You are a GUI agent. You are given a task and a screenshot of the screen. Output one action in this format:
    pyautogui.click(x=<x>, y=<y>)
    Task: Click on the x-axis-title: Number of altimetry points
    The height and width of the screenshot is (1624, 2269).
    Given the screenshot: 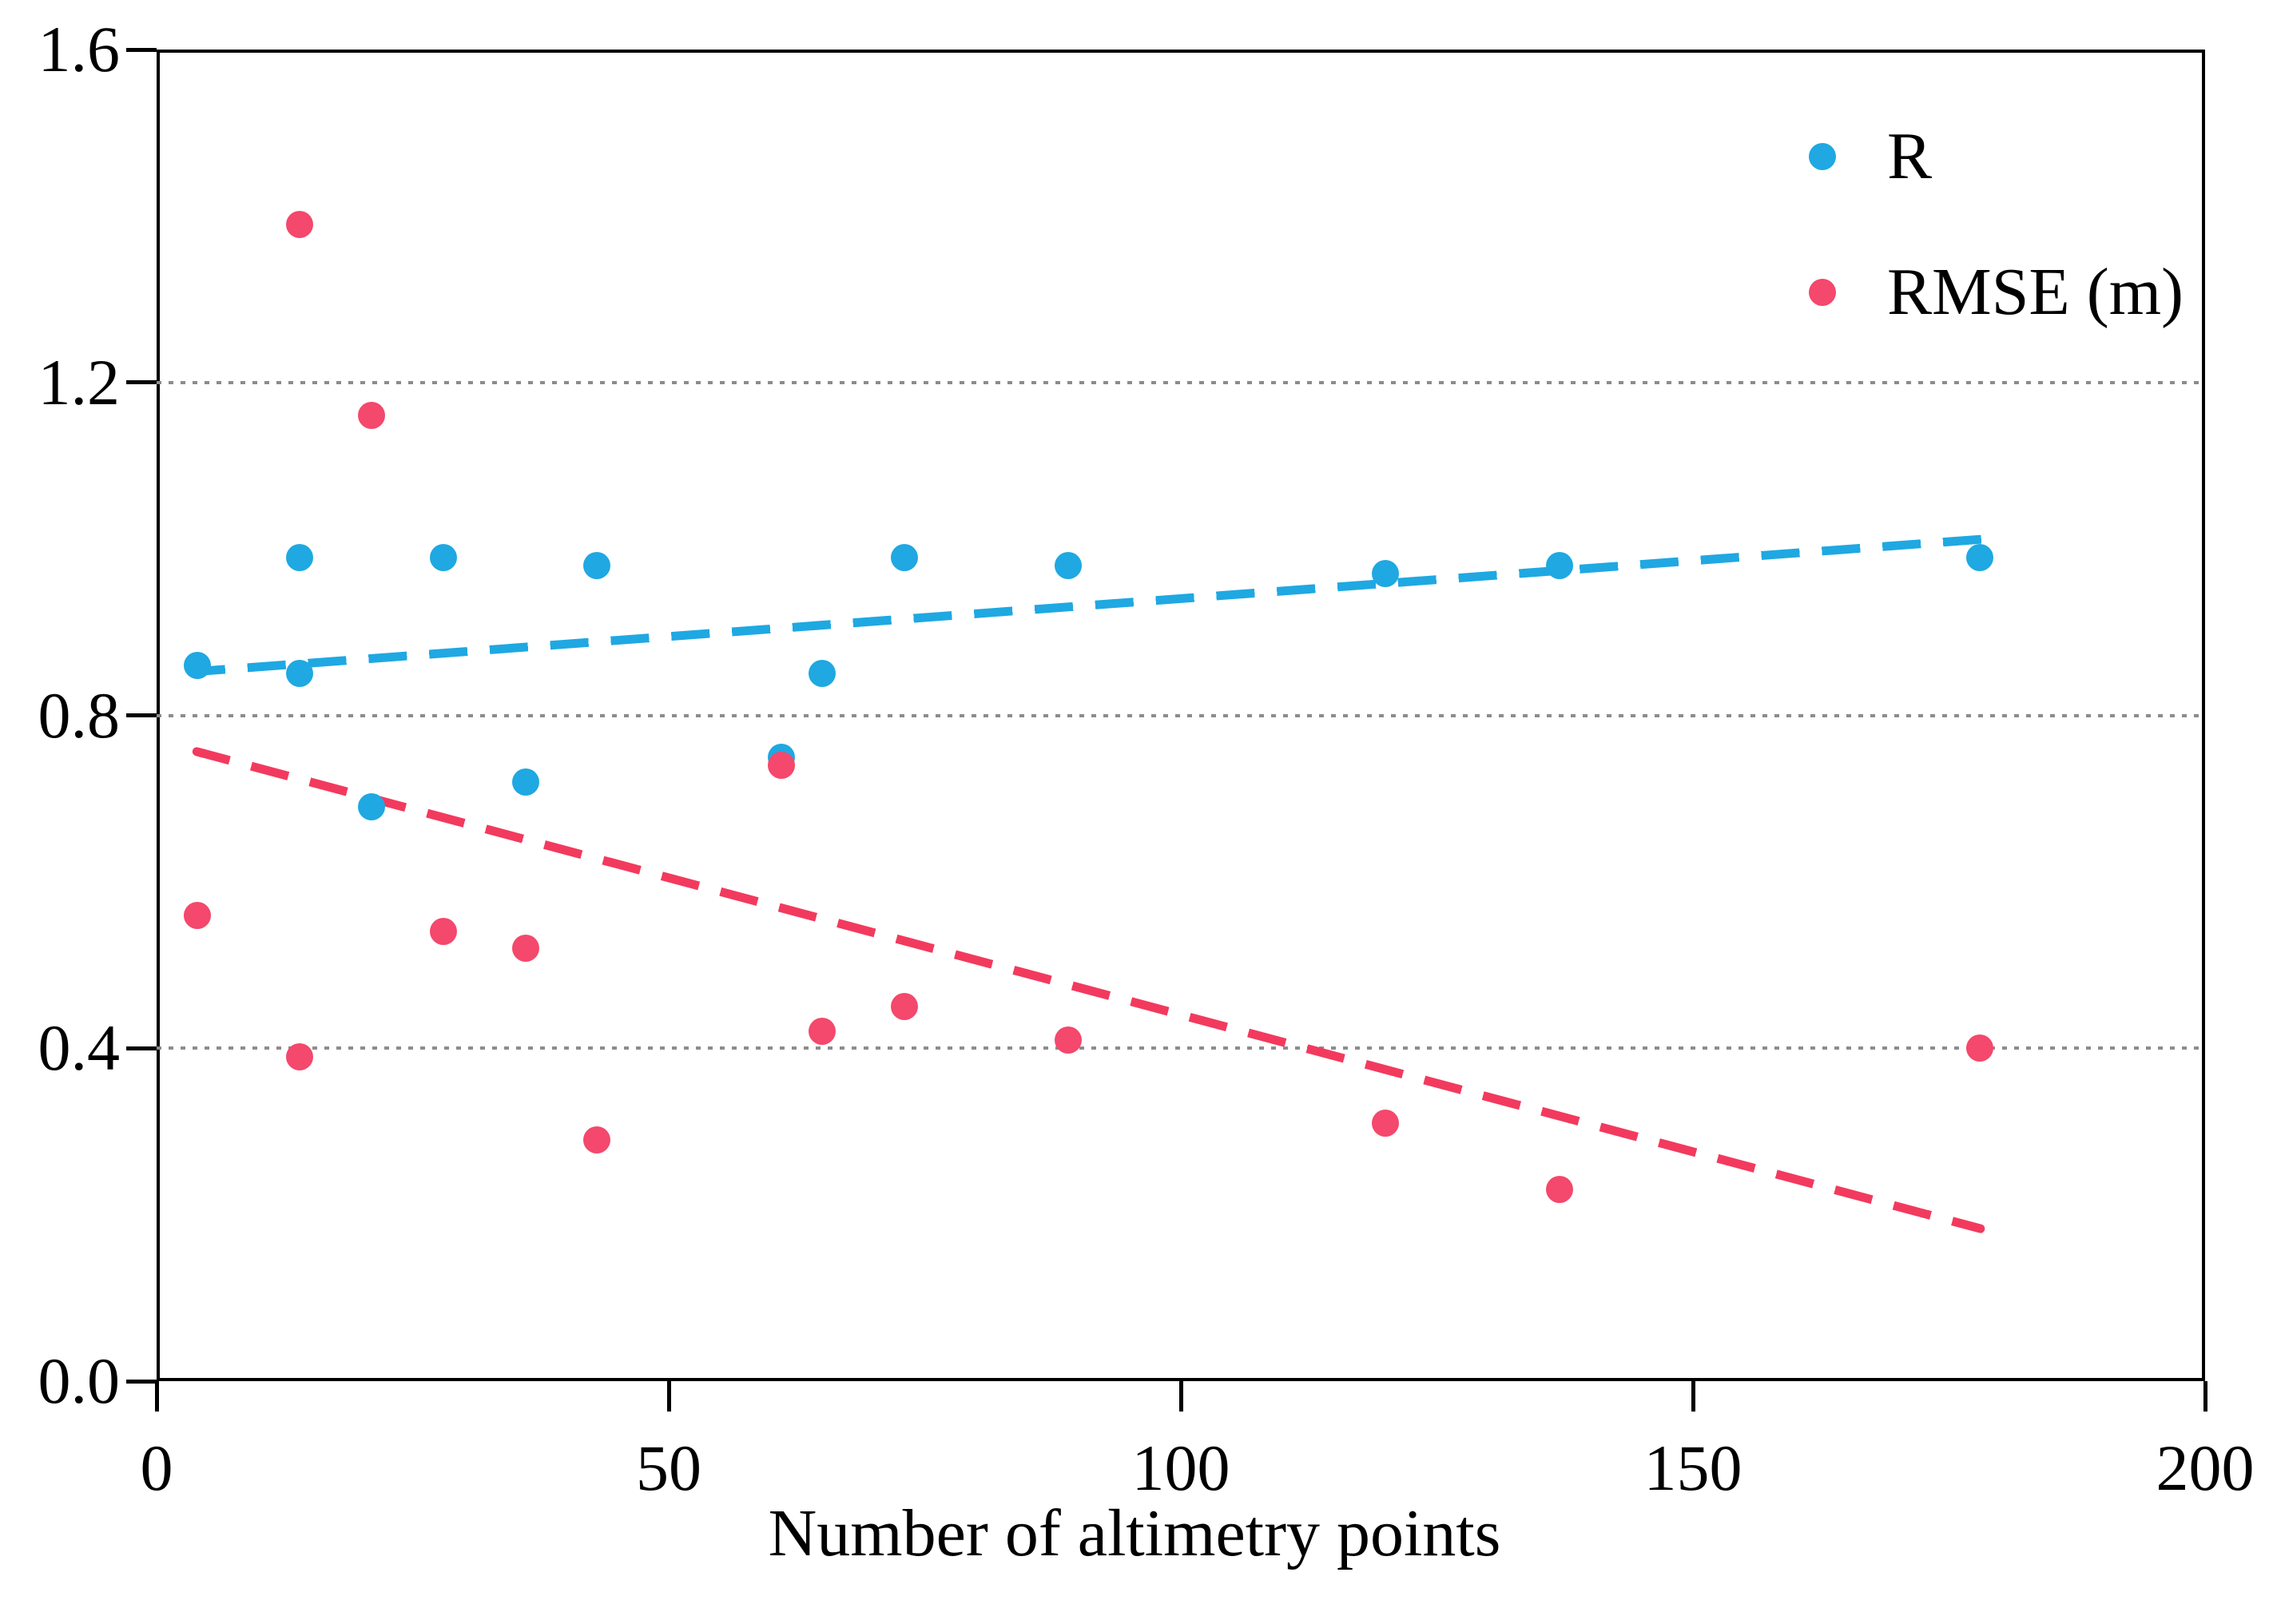 What is the action you would take?
    pyautogui.click(x=1134, y=1533)
    